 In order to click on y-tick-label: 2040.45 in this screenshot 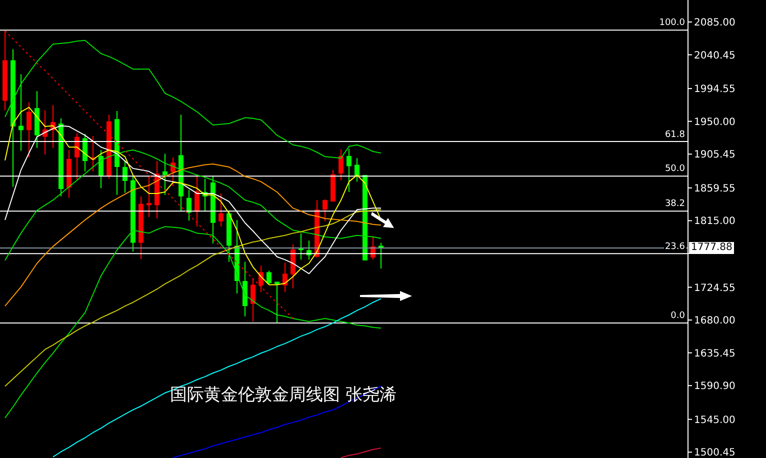, I will do `click(715, 56)`.